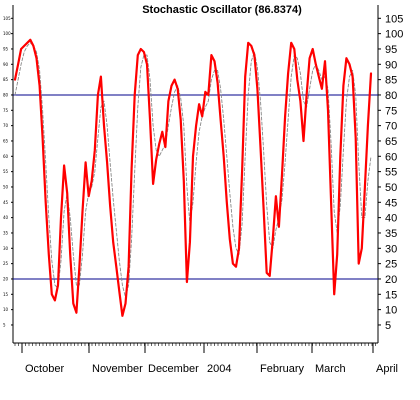  Describe the element at coordinates (394, 19) in the screenshot. I see `right-tick-label: 105` at that location.